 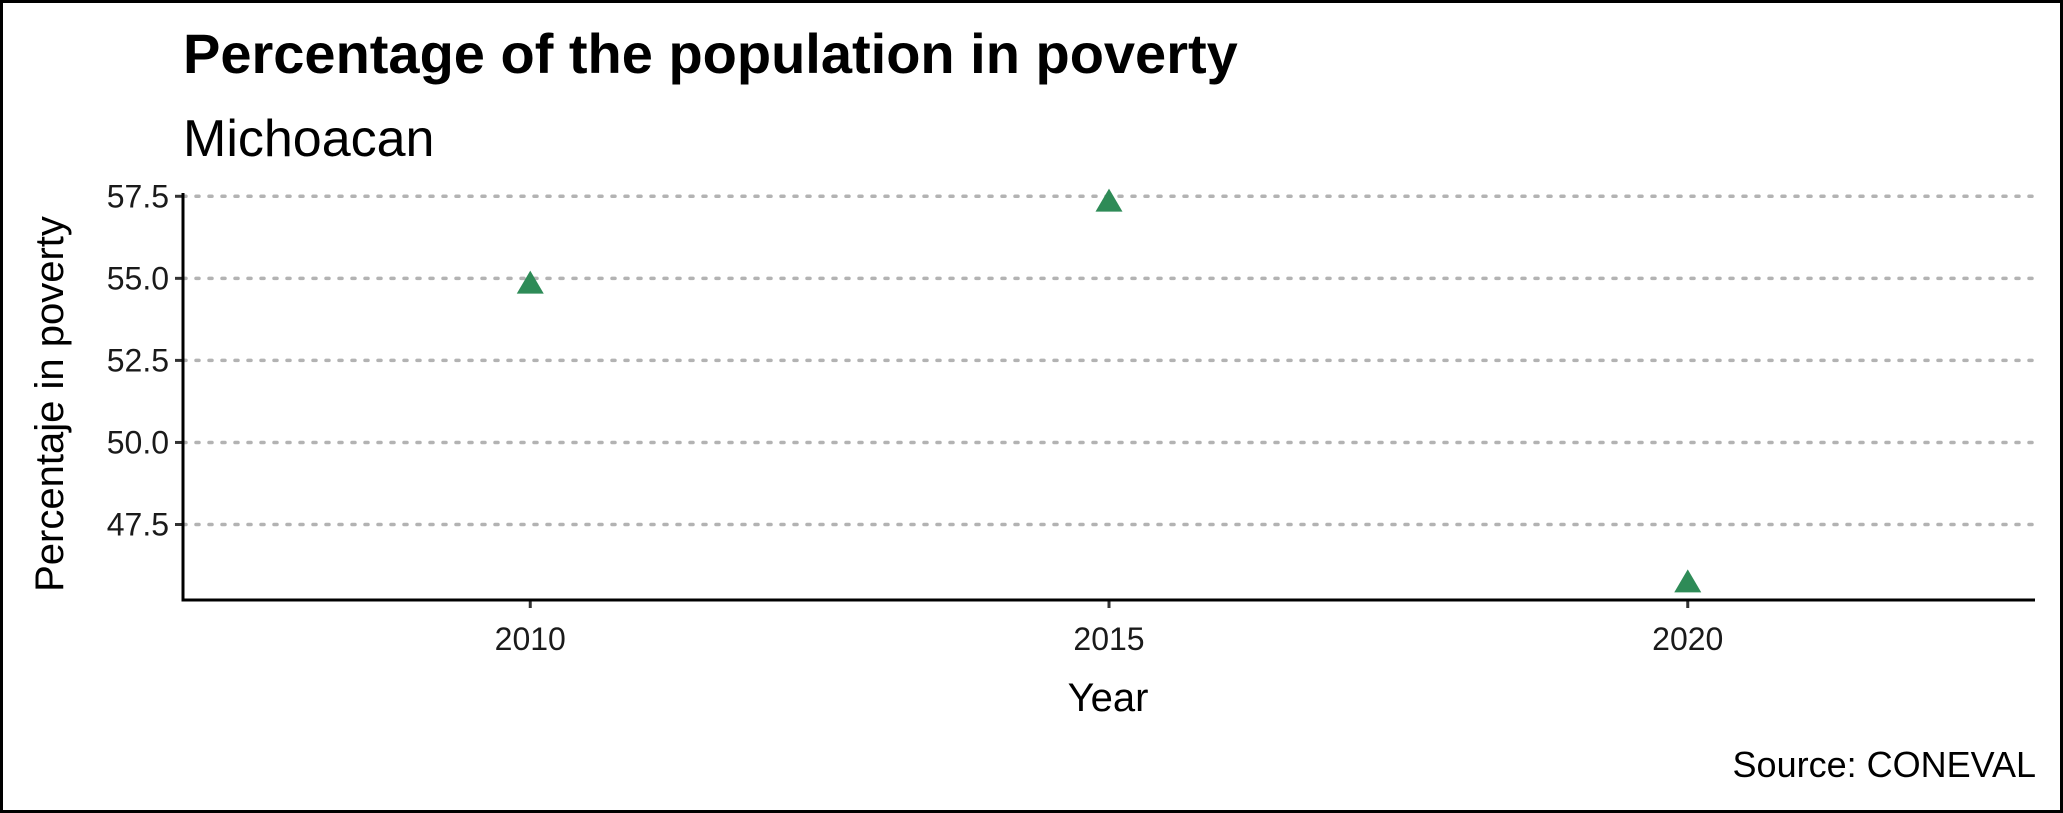 I want to click on chart-caption: Source: CONEVAL, so click(x=1884, y=764).